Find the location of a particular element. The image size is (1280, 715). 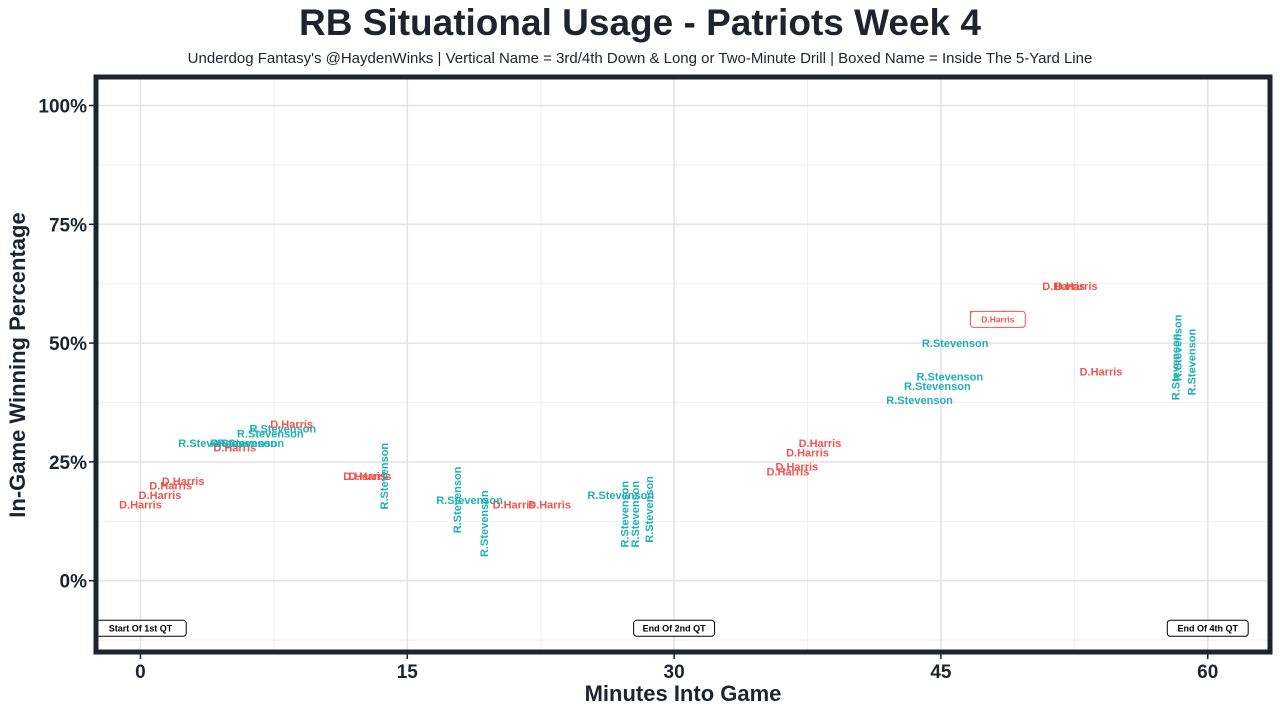

x-axis-title: Minutes Into Game is located at coordinates (683, 693).